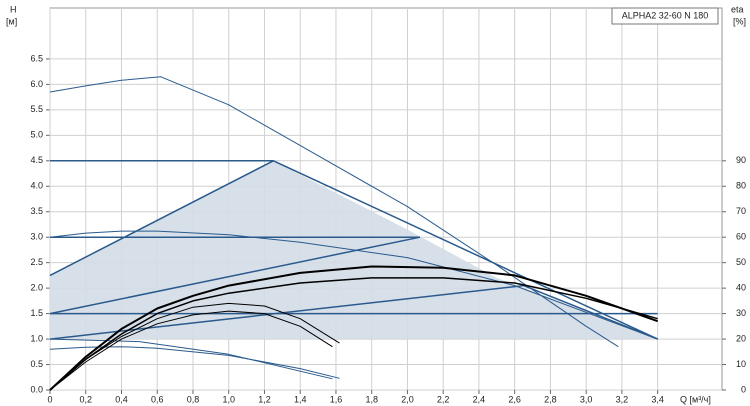 This screenshot has height=406, width=750. I want to click on x-tick-label: 1,0, so click(228, 399).